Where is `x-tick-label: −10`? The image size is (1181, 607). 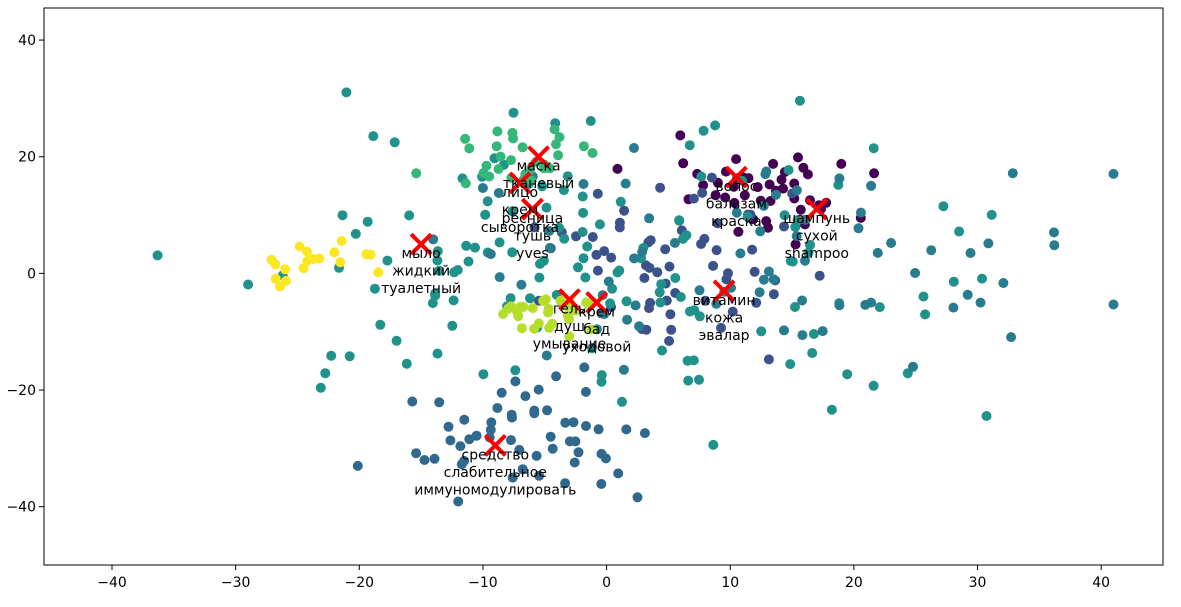
x-tick-label: −10 is located at coordinates (483, 583).